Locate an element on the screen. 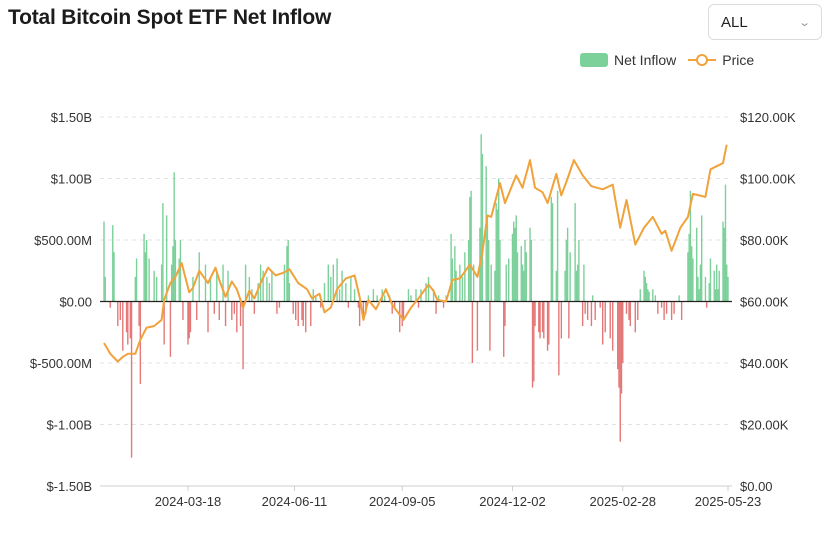  x-tick-label: 2024-12-02 is located at coordinates (512, 501).